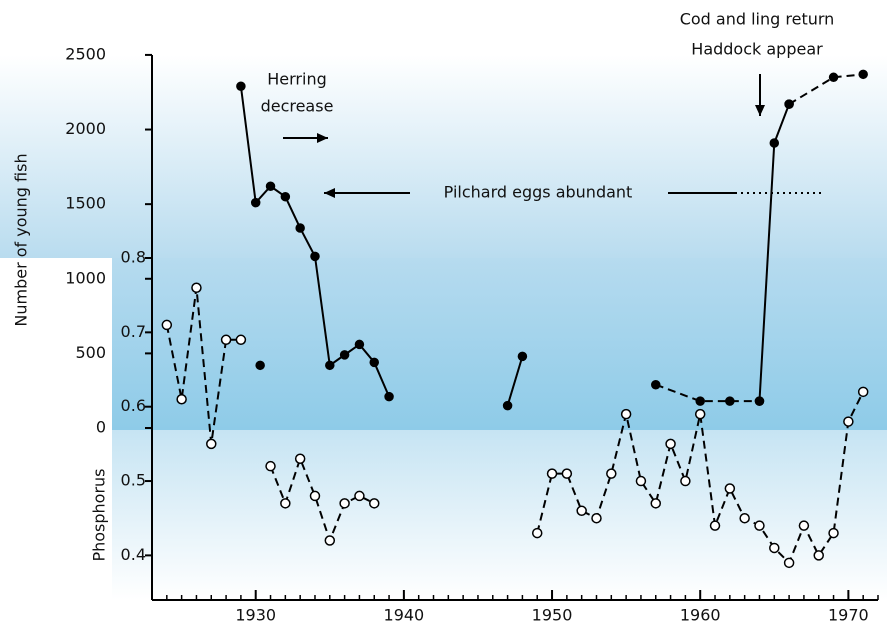 Image resolution: width=887 pixels, height=626 pixels. What do you see at coordinates (101, 427) in the screenshot?
I see `y-tick-label: 0` at bounding box center [101, 427].